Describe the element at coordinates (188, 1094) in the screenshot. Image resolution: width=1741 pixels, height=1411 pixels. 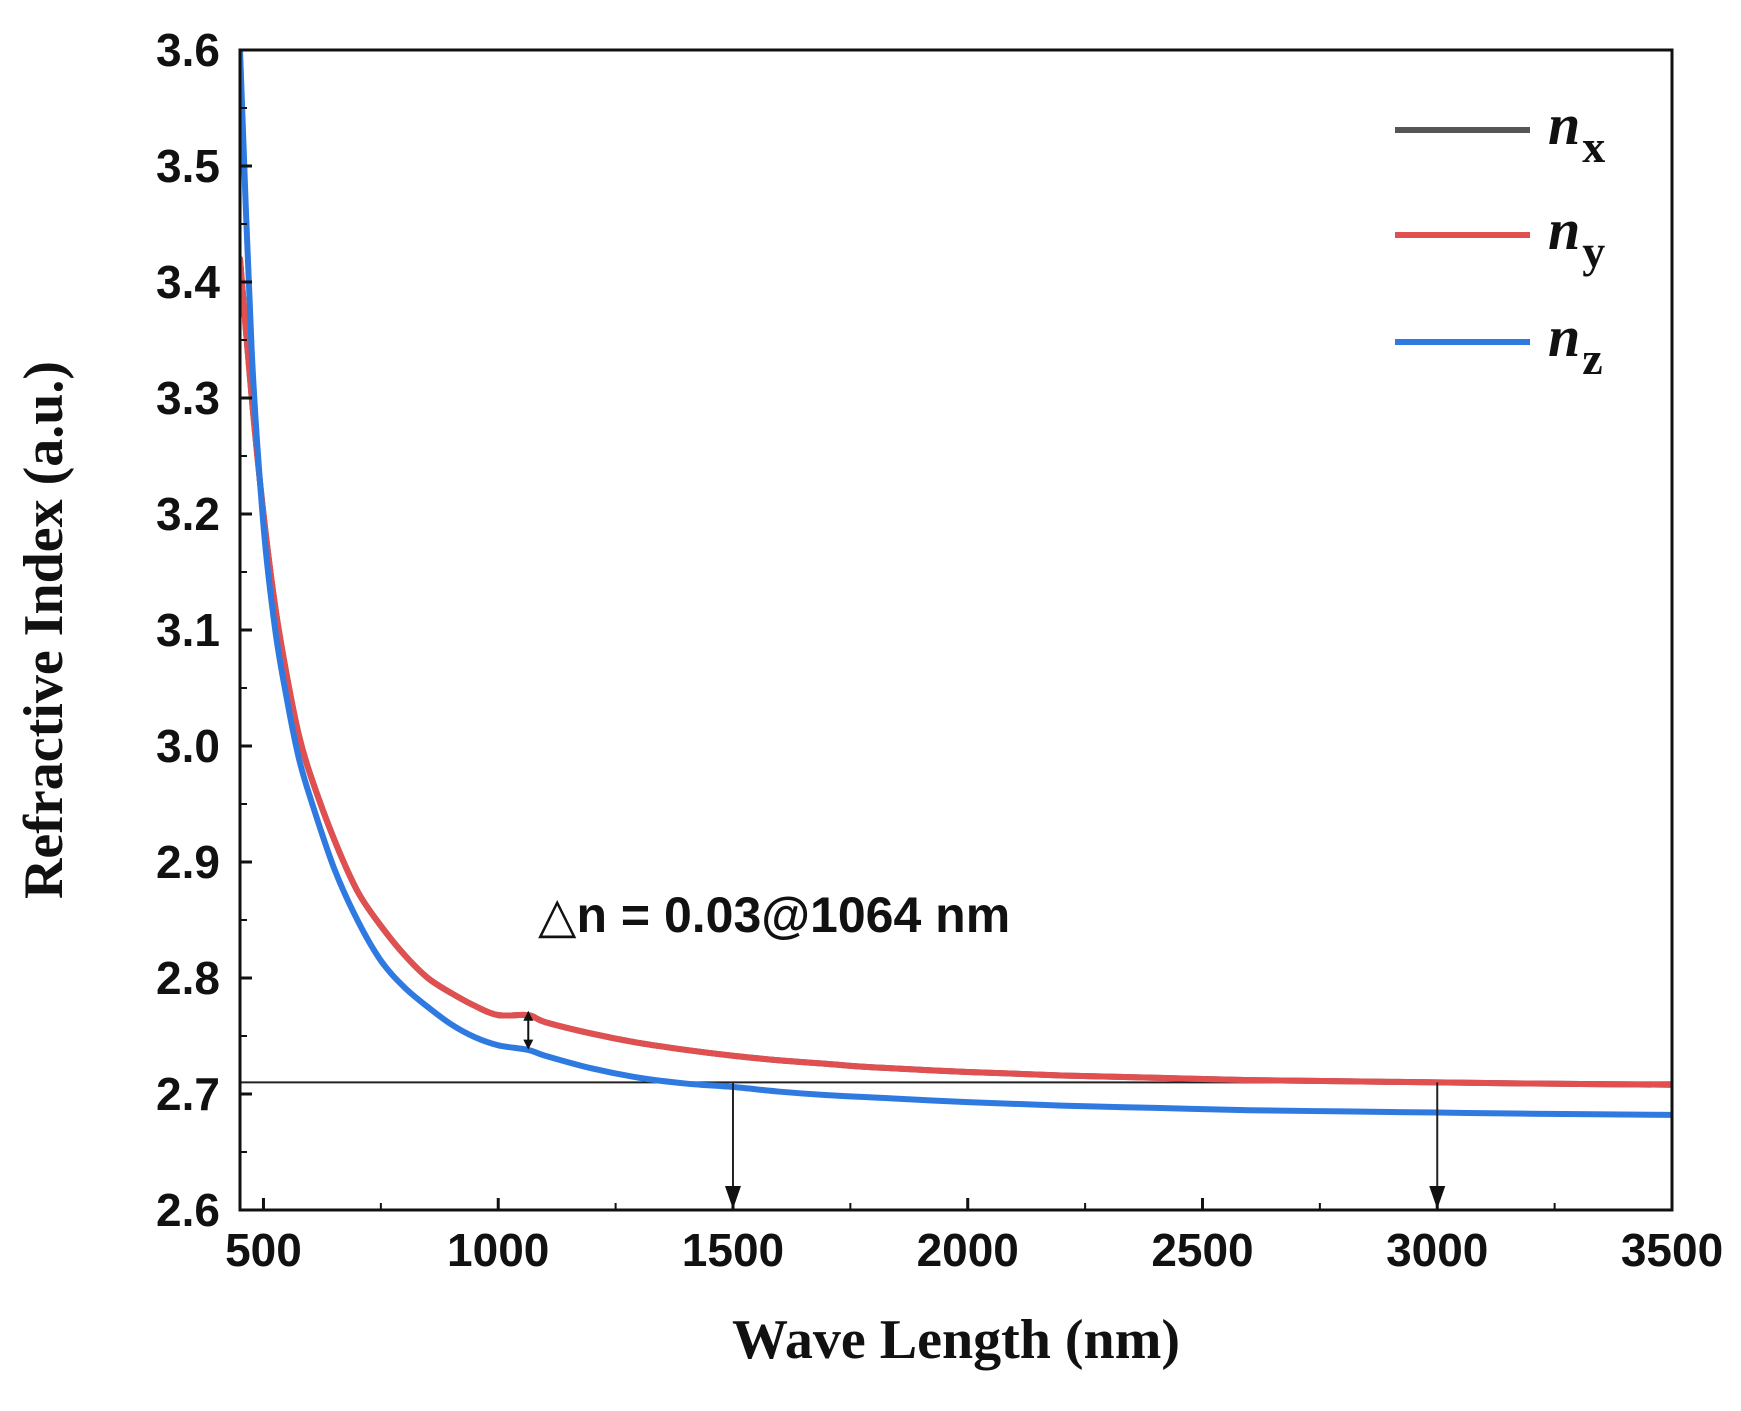
I see `y-tick-label: 2.7` at that location.